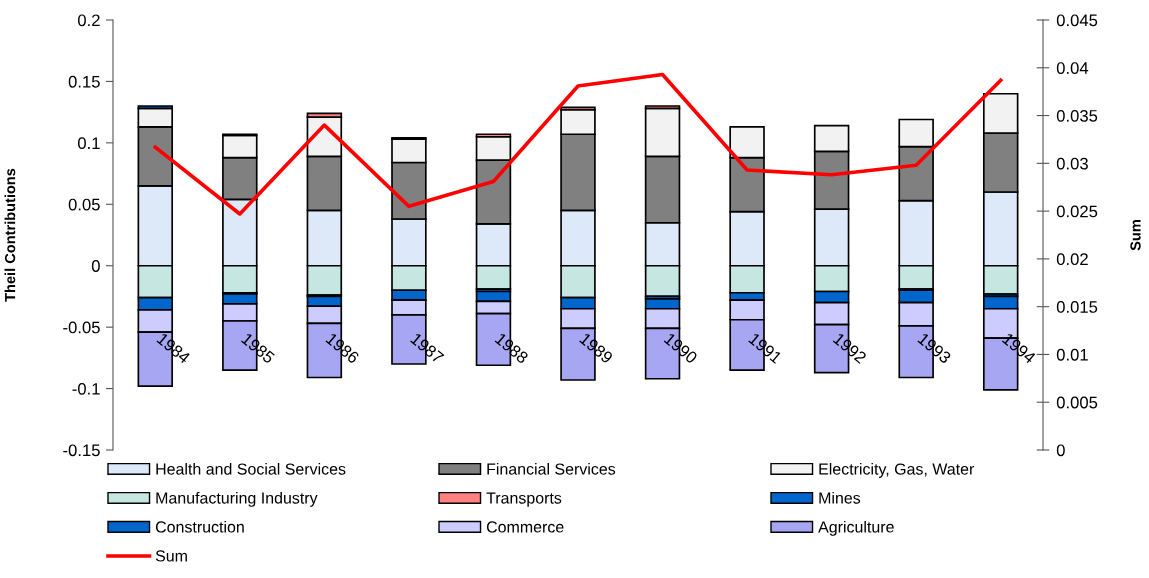 The height and width of the screenshot is (578, 1149). Describe the element at coordinates (88, 143) in the screenshot. I see `y-tick-label: 0.1` at that location.